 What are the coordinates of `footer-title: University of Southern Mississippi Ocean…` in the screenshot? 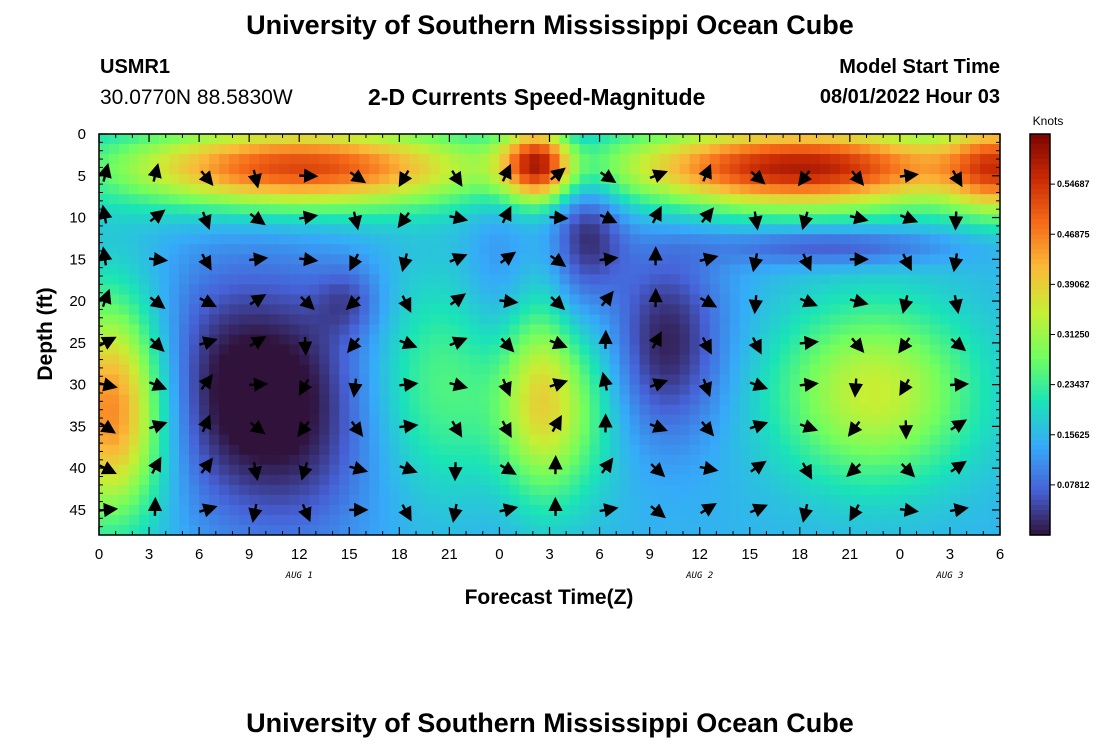 It's located at (550, 723).